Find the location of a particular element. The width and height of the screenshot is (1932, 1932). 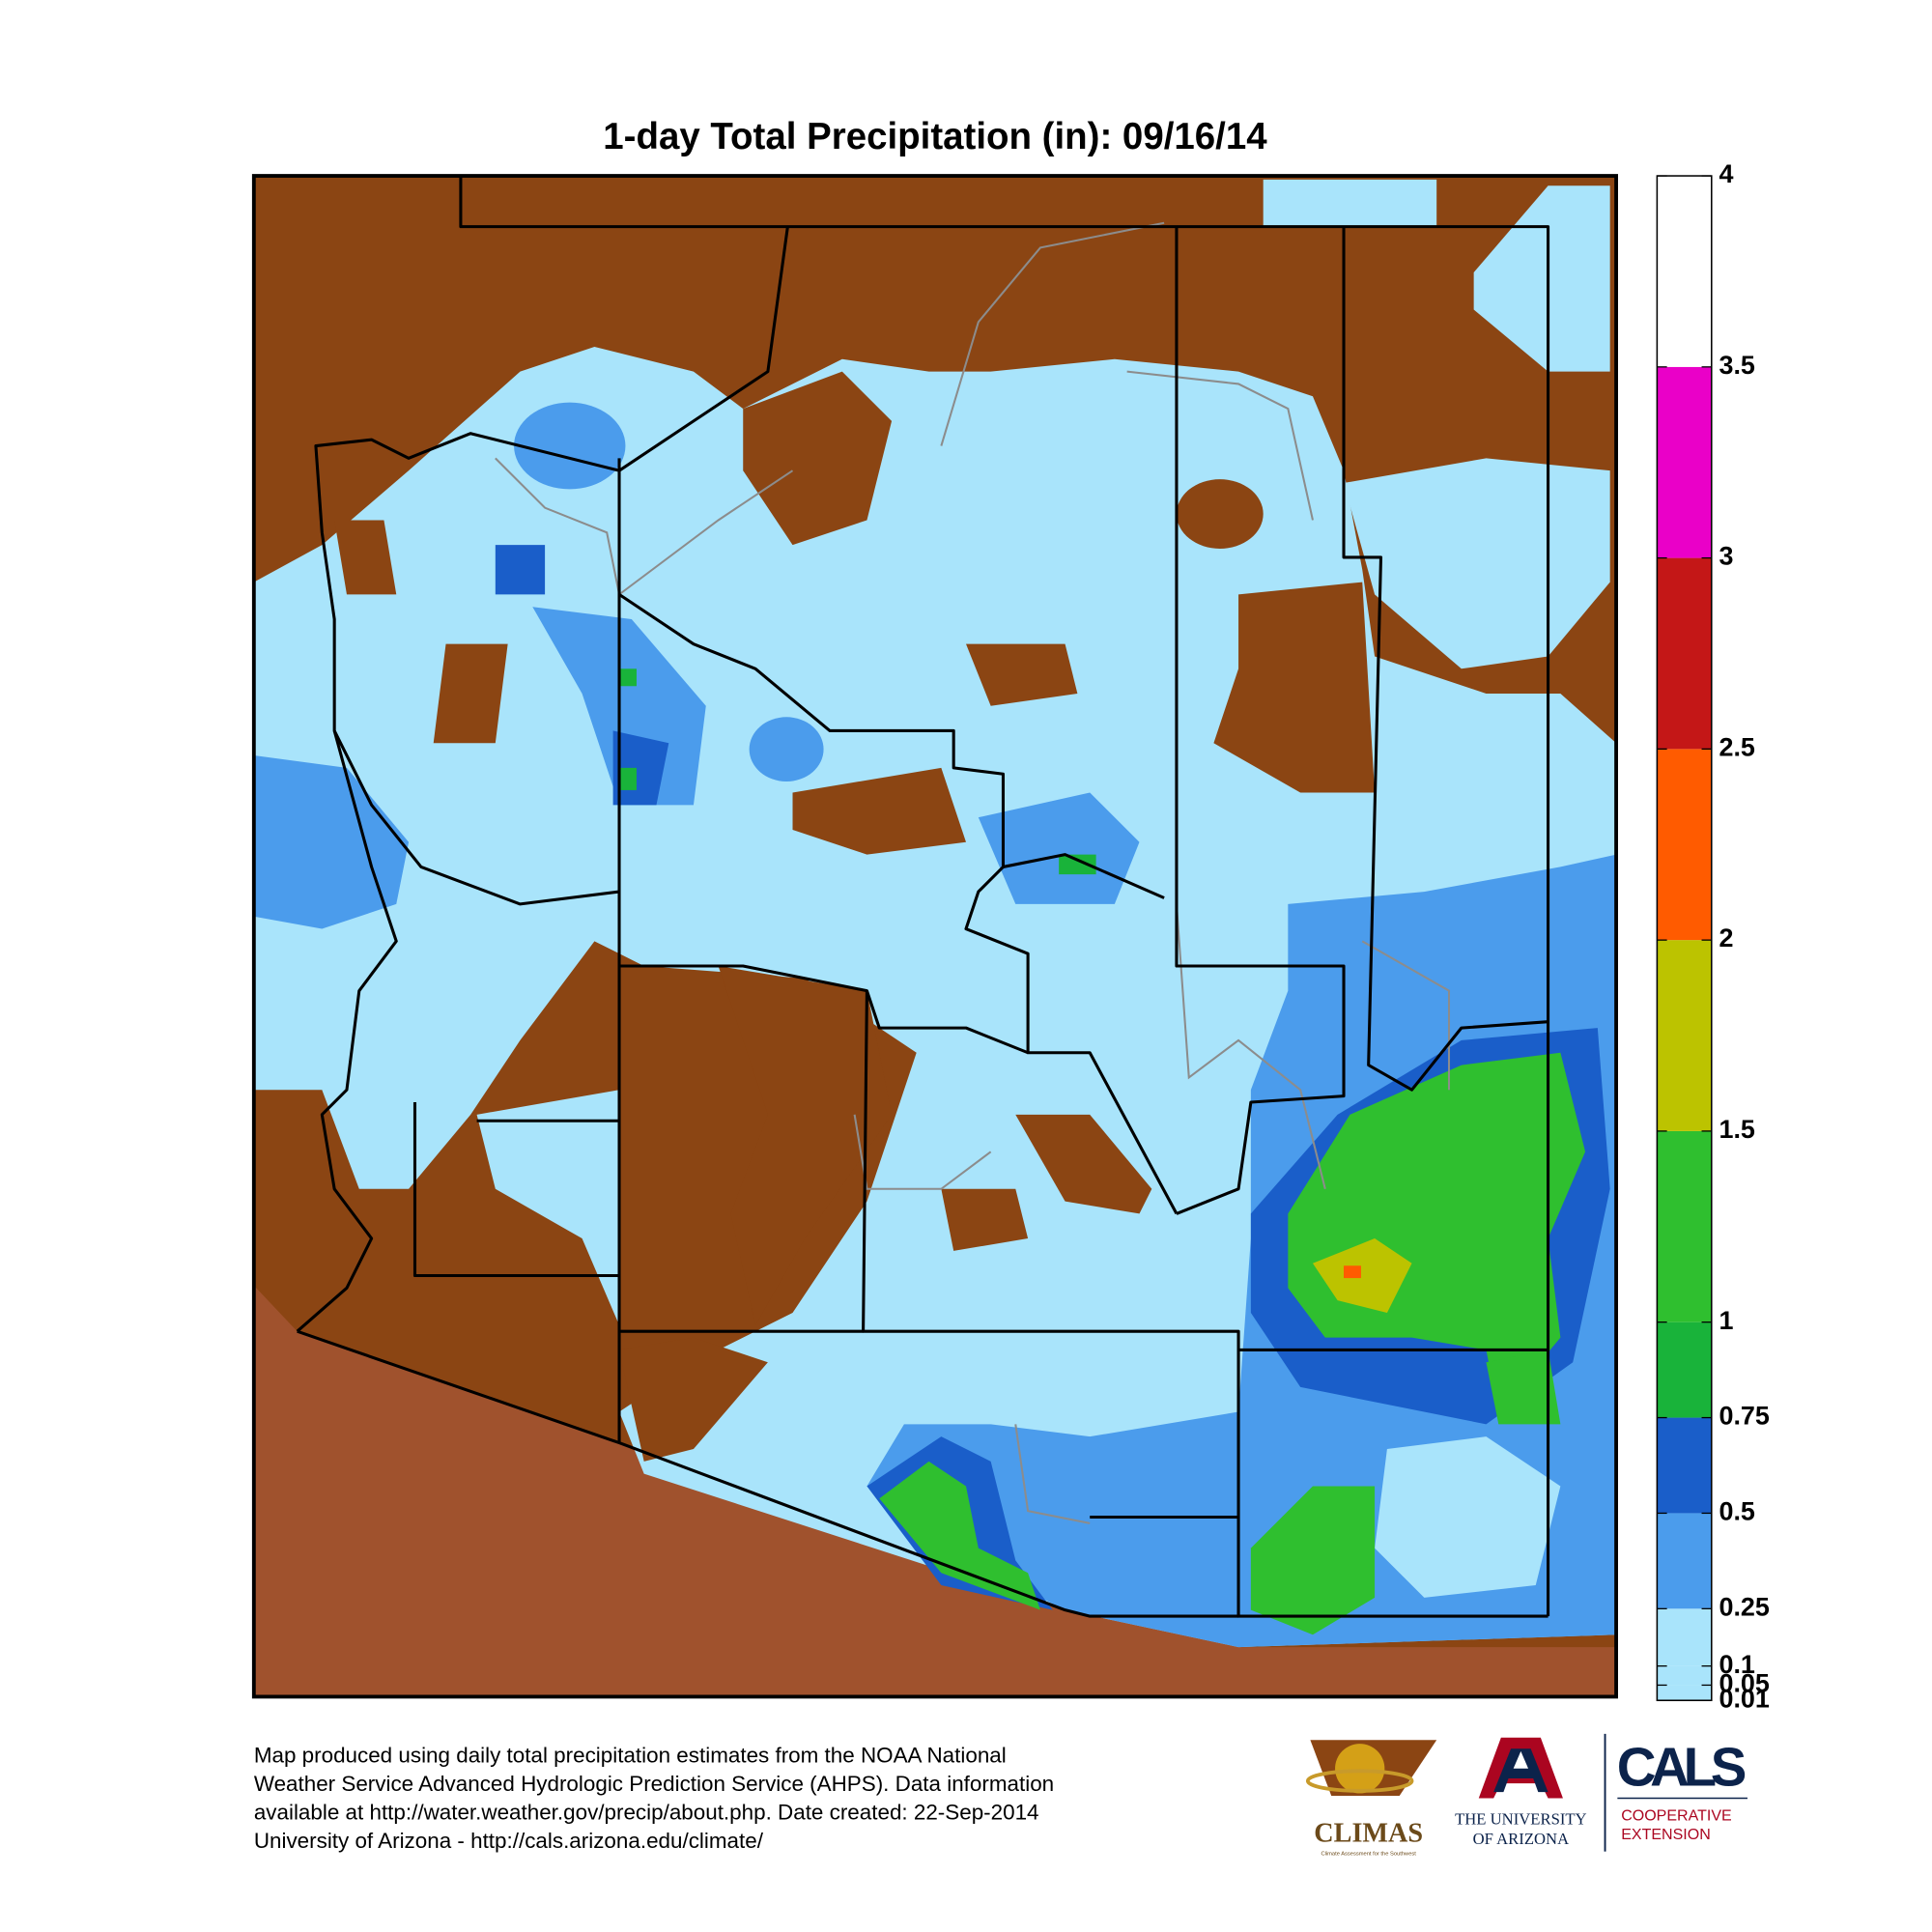

cals-extension: COOPERATIVE is located at coordinates (1676, 1816).